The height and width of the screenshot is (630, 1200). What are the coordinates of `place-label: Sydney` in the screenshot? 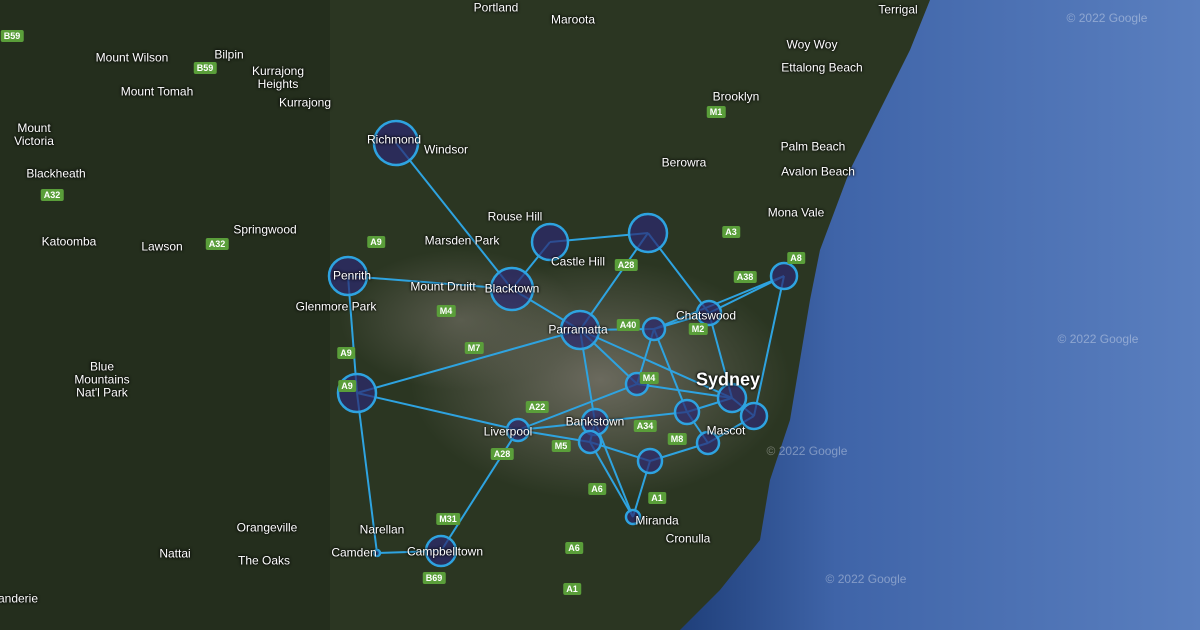 It's located at (728, 379).